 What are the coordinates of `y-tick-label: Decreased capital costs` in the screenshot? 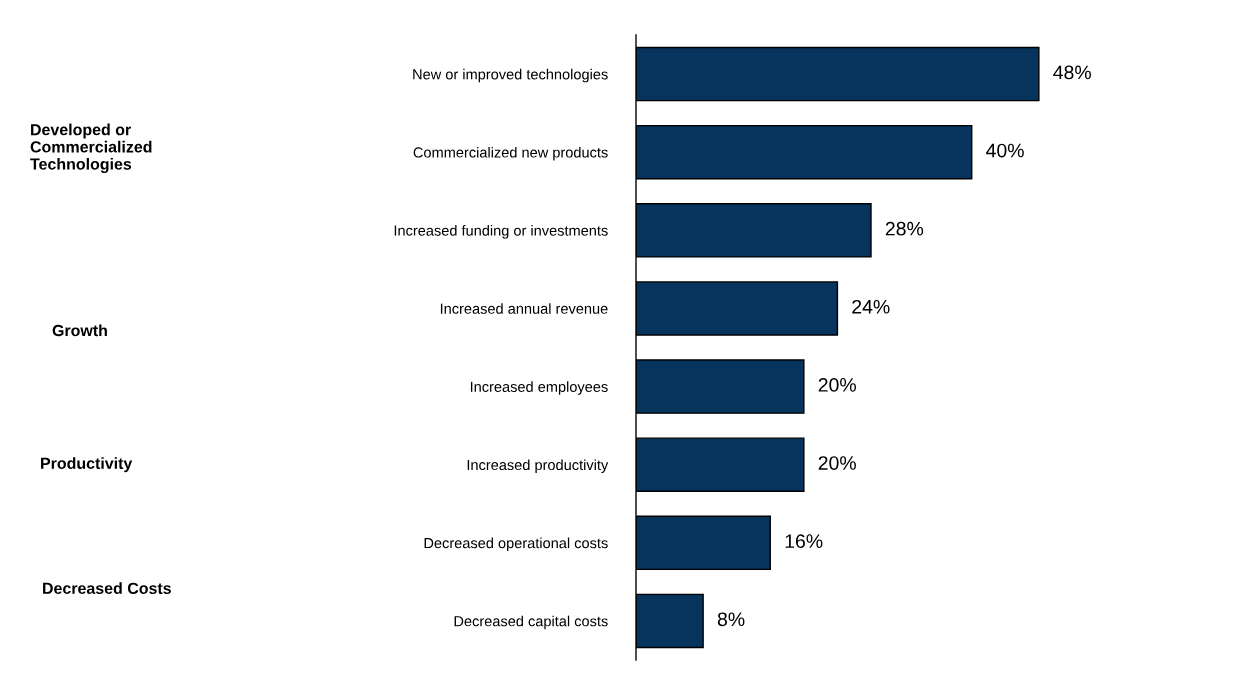 It's located at (531, 622).